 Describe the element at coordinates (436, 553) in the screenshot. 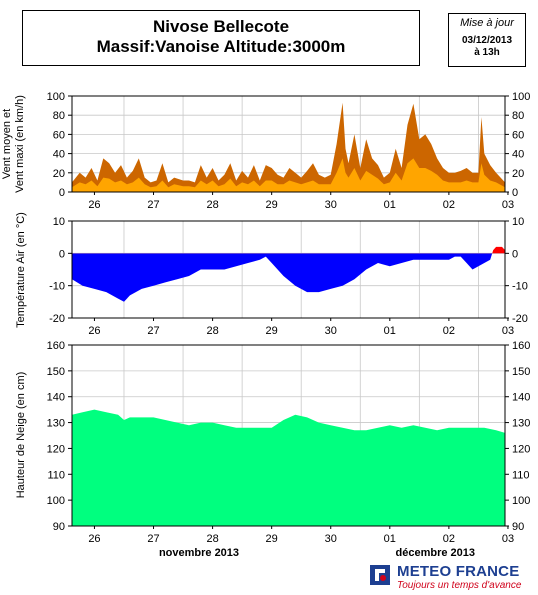

I see `month-label: décembre 2013` at that location.